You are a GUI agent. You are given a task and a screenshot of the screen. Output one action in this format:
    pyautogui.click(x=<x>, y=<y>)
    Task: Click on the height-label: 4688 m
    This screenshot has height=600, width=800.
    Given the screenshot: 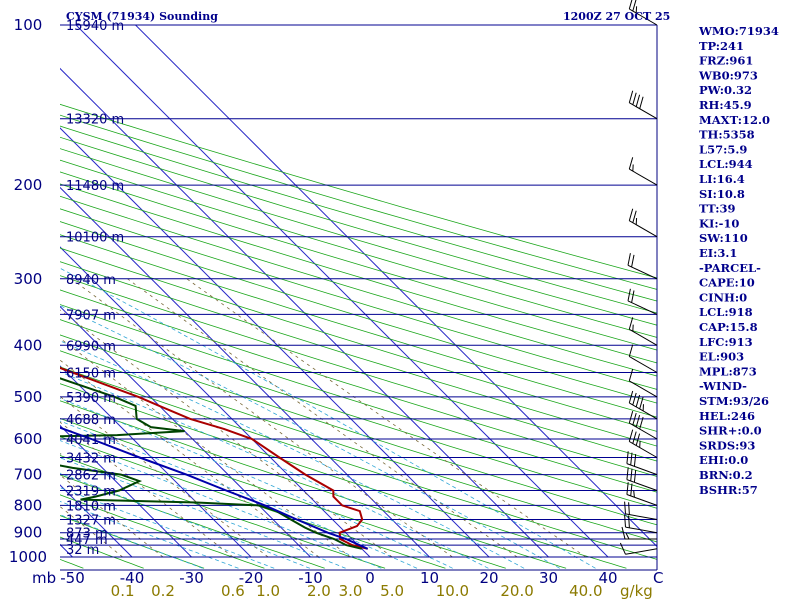 What is the action you would take?
    pyautogui.click(x=91, y=420)
    